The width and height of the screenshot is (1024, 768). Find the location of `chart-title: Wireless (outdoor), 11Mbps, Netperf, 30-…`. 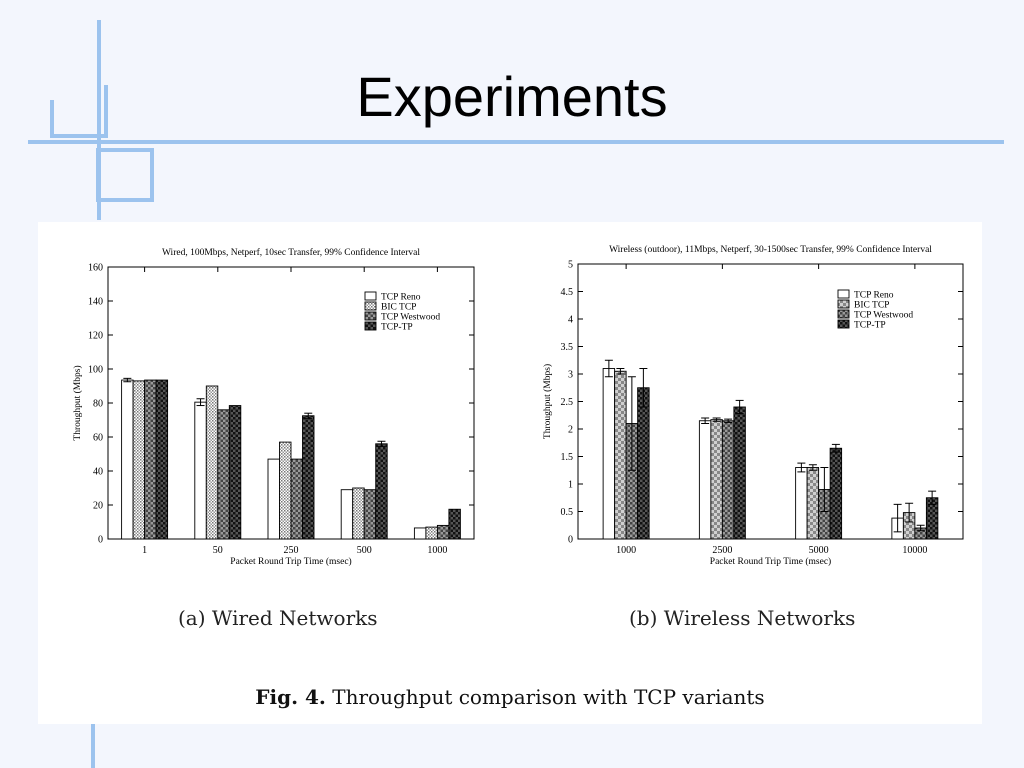

chart-title: Wireless (outdoor), 11Mbps, Netperf, 30-… is located at coordinates (770, 249).